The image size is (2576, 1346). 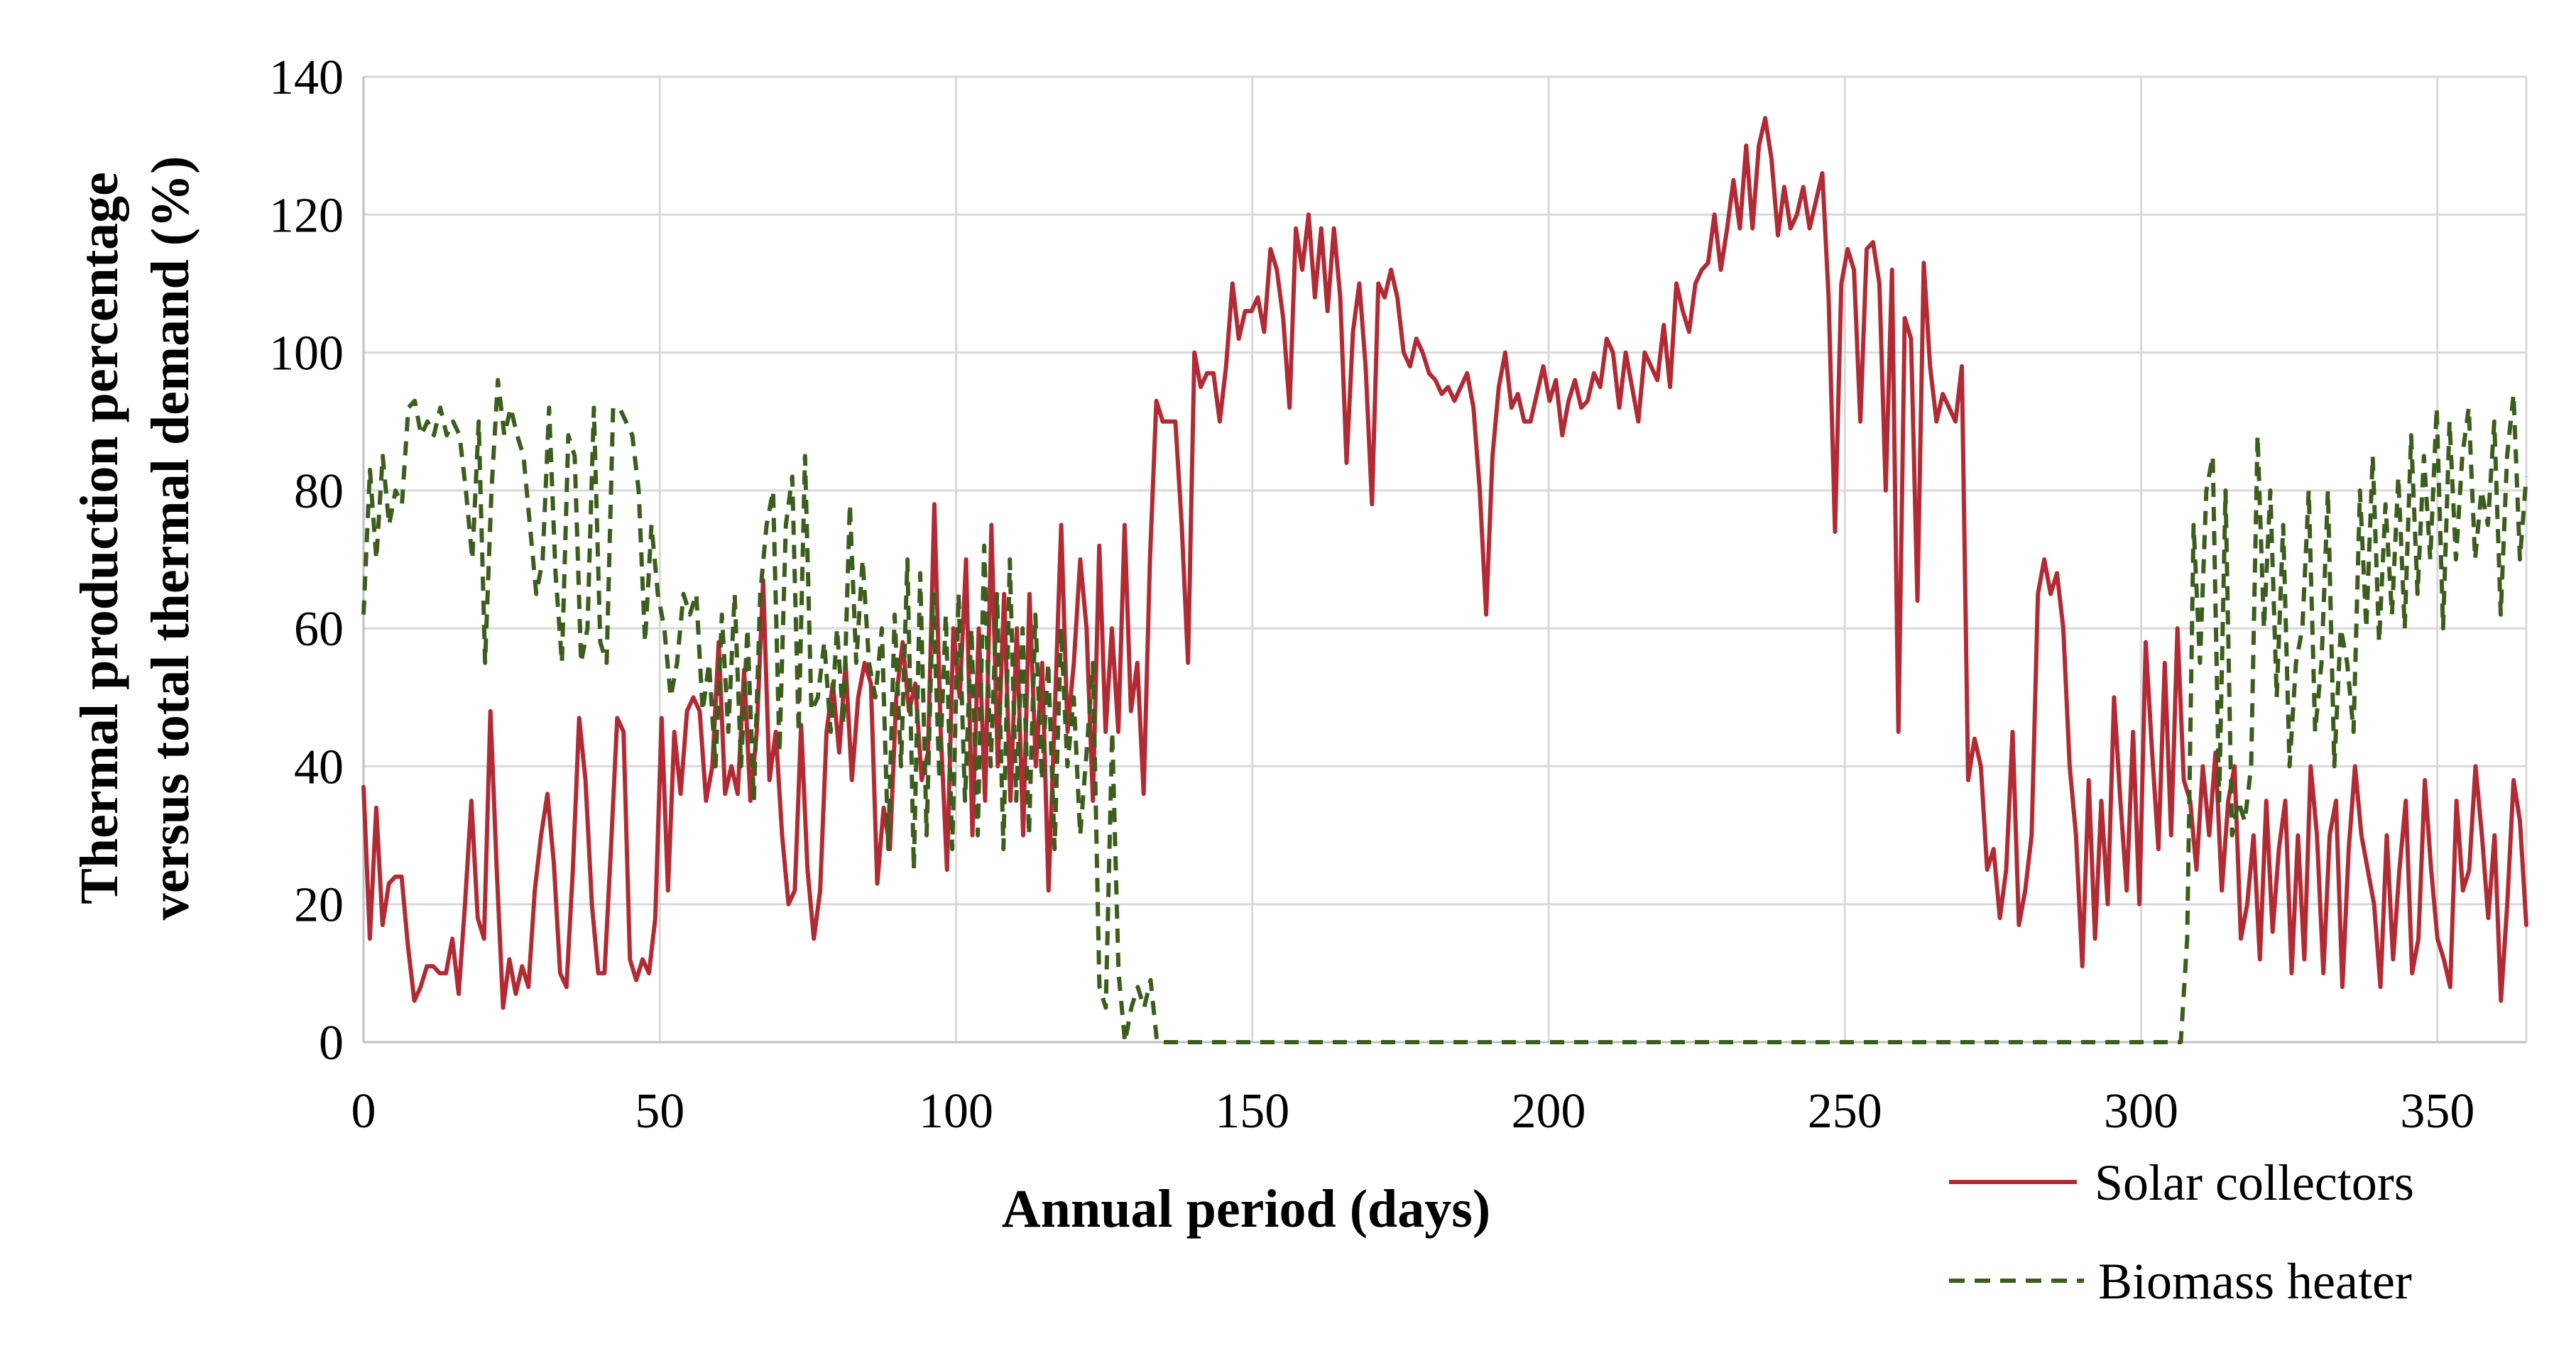 I want to click on legend-item-biomass-heater: Biomass heater, so click(x=2180, y=1282).